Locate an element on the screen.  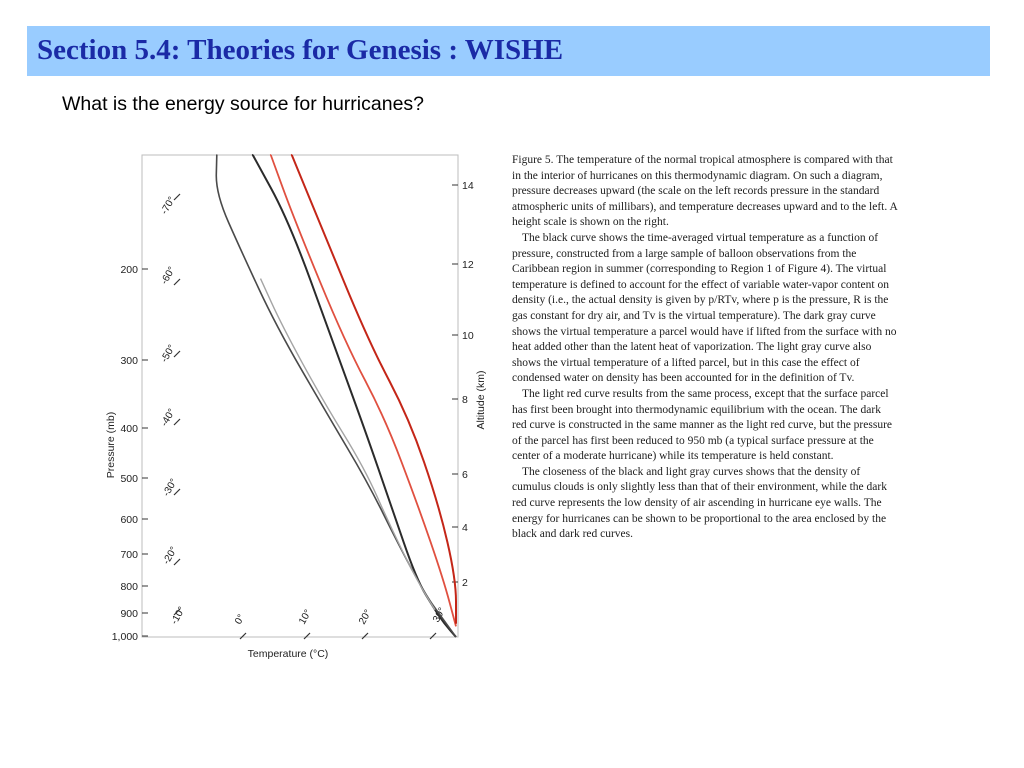
altitude-tick-label: 4 is located at coordinates (465, 528).